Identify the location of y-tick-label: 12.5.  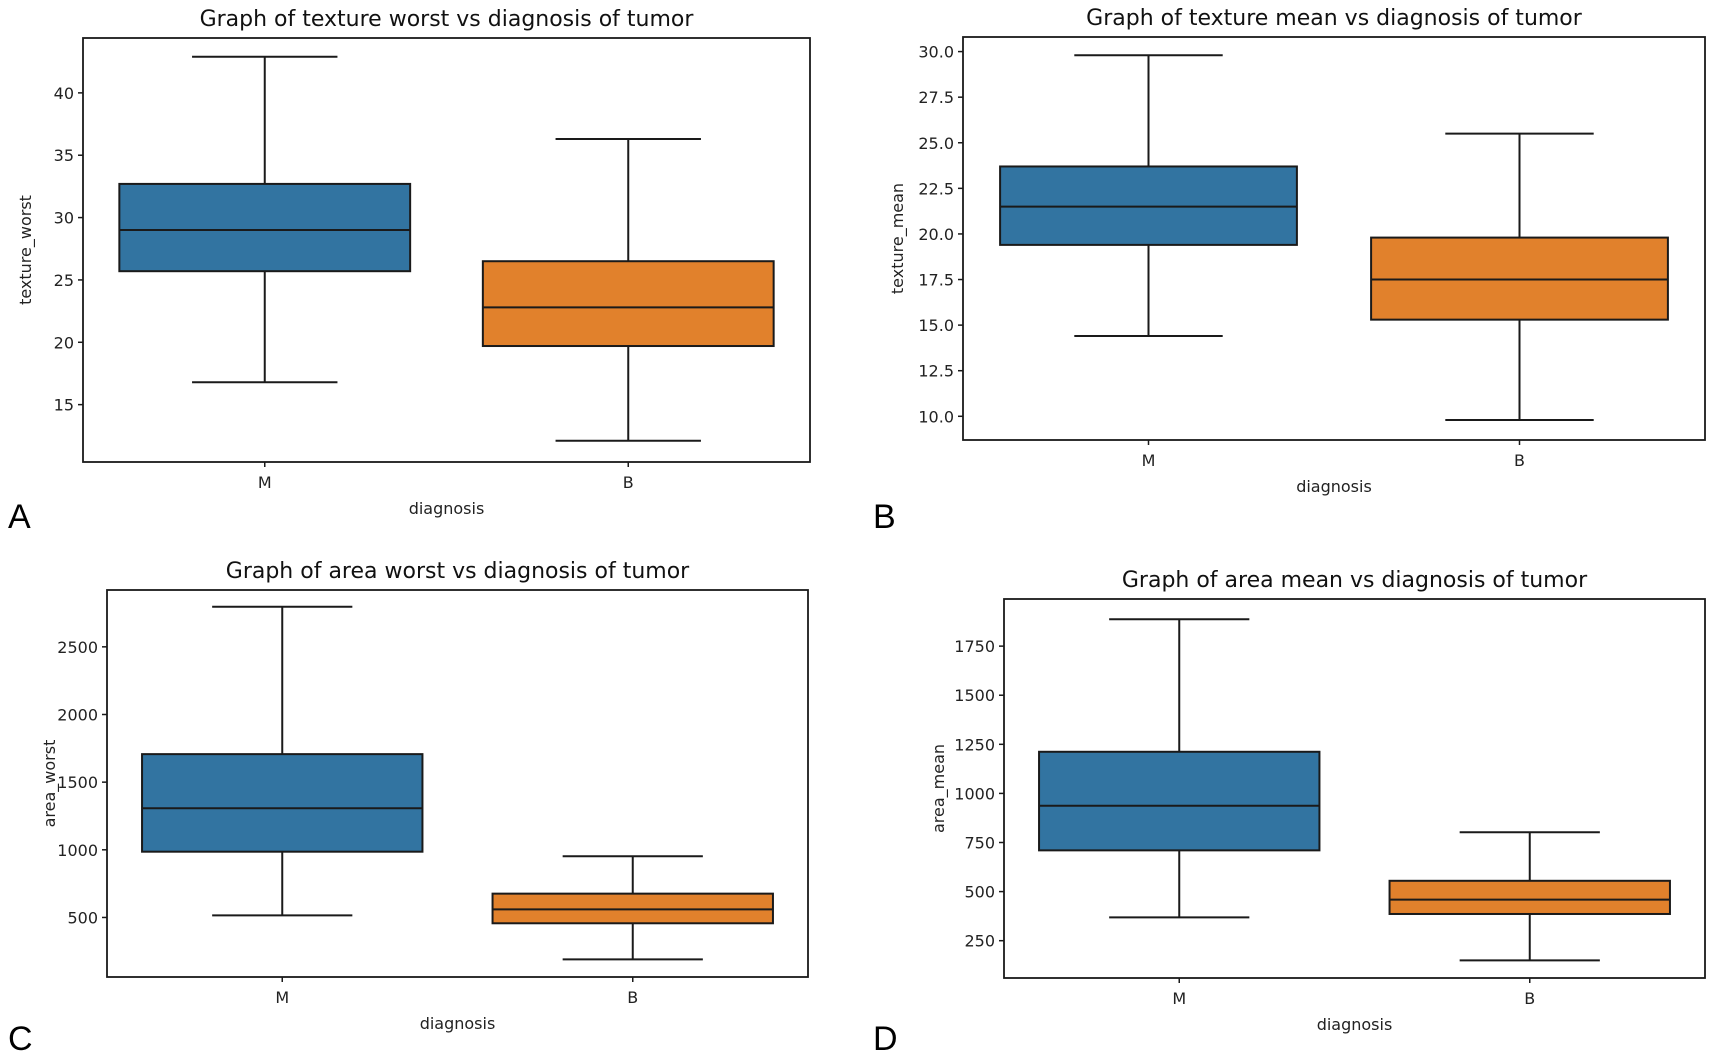
(936, 371).